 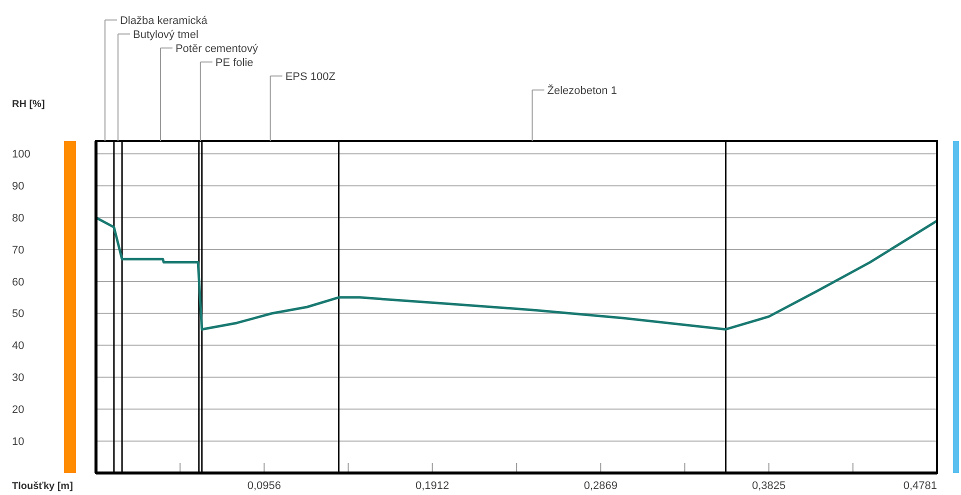 I want to click on text: EPS 100Z, so click(x=310, y=76).